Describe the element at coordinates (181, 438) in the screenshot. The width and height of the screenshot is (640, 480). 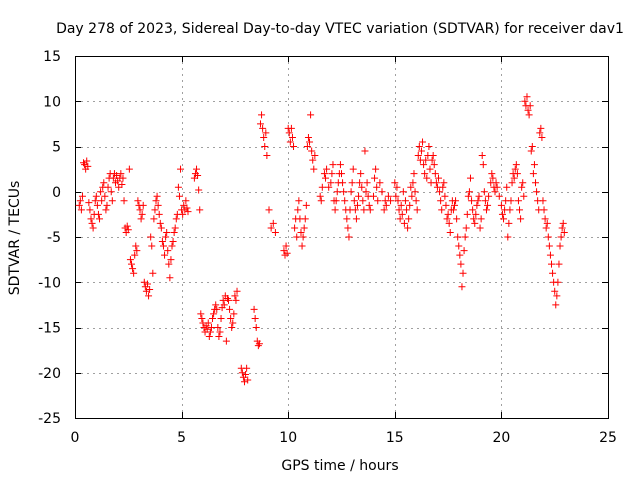
I see `x-tick-label: 5` at that location.